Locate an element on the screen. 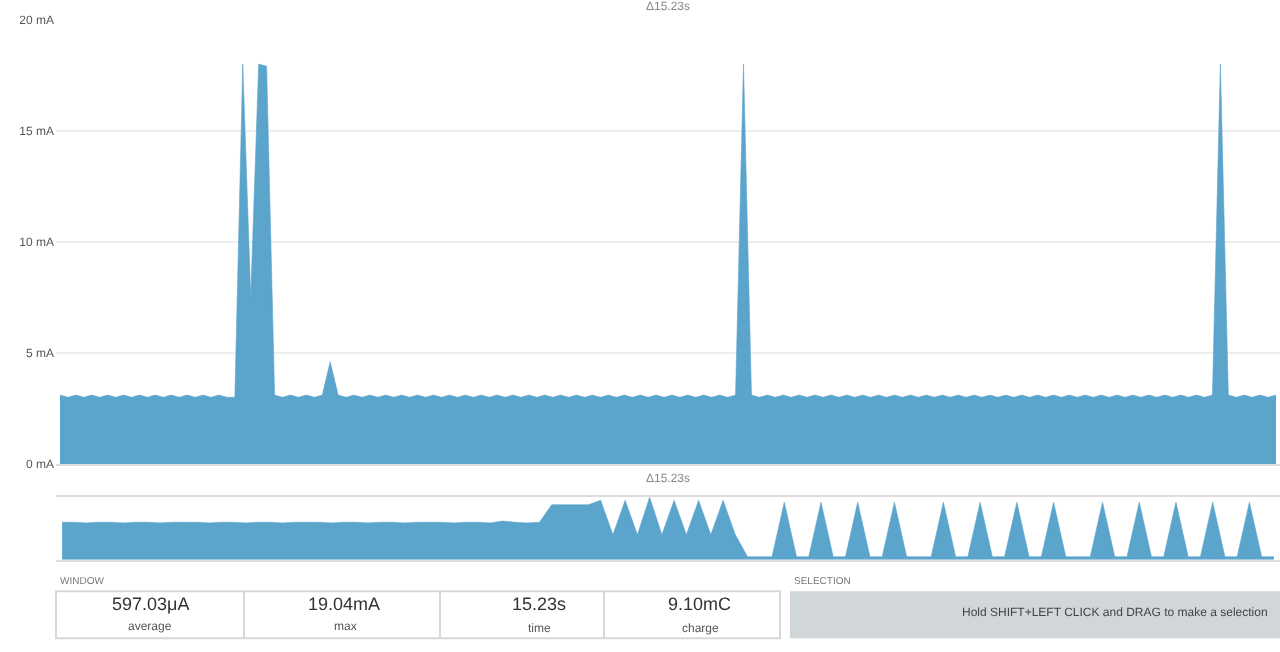  text: 597.03μA is located at coordinates (151, 604).